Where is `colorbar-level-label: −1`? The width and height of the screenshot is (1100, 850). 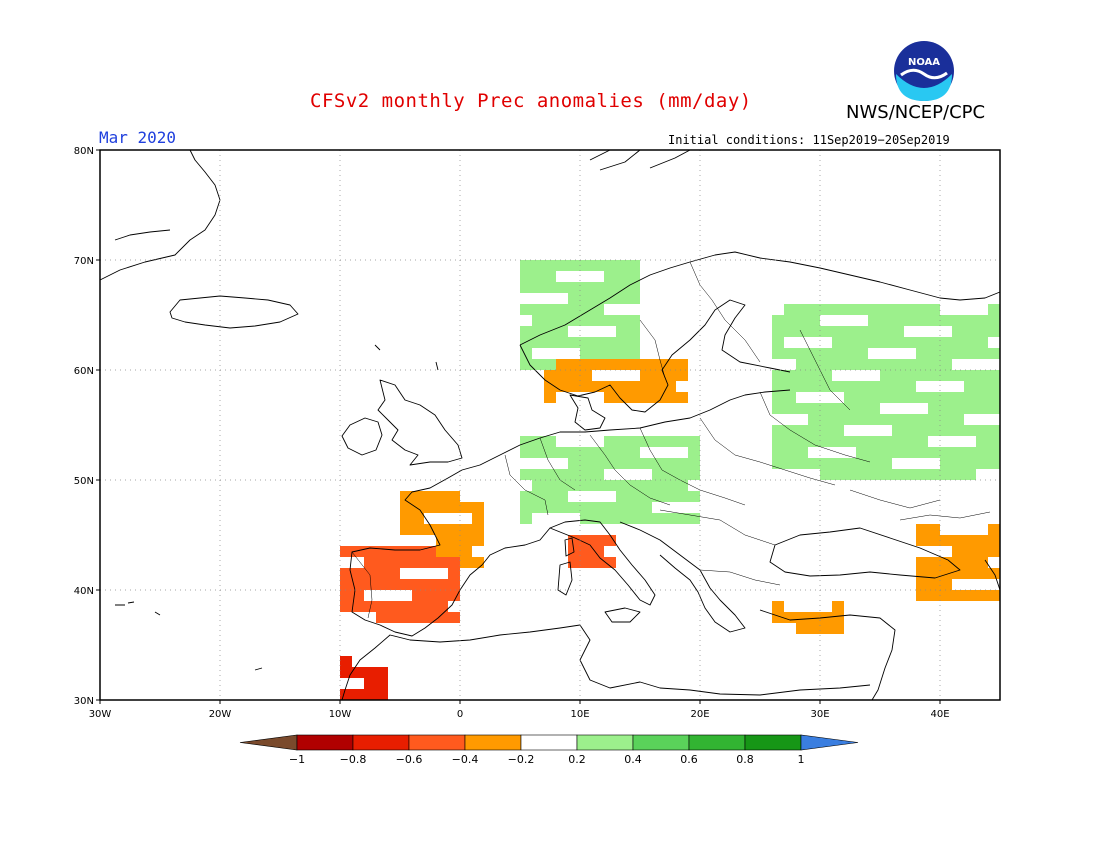 colorbar-level-label: −1 is located at coordinates (297, 759).